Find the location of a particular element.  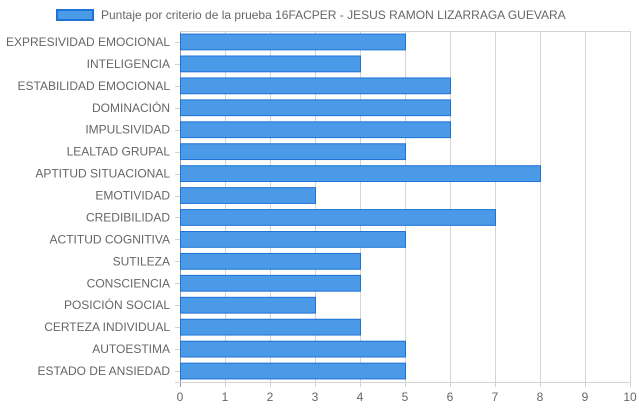

category-label: EXPRESIVIDAD EMOCIONAL is located at coordinates (88, 42).